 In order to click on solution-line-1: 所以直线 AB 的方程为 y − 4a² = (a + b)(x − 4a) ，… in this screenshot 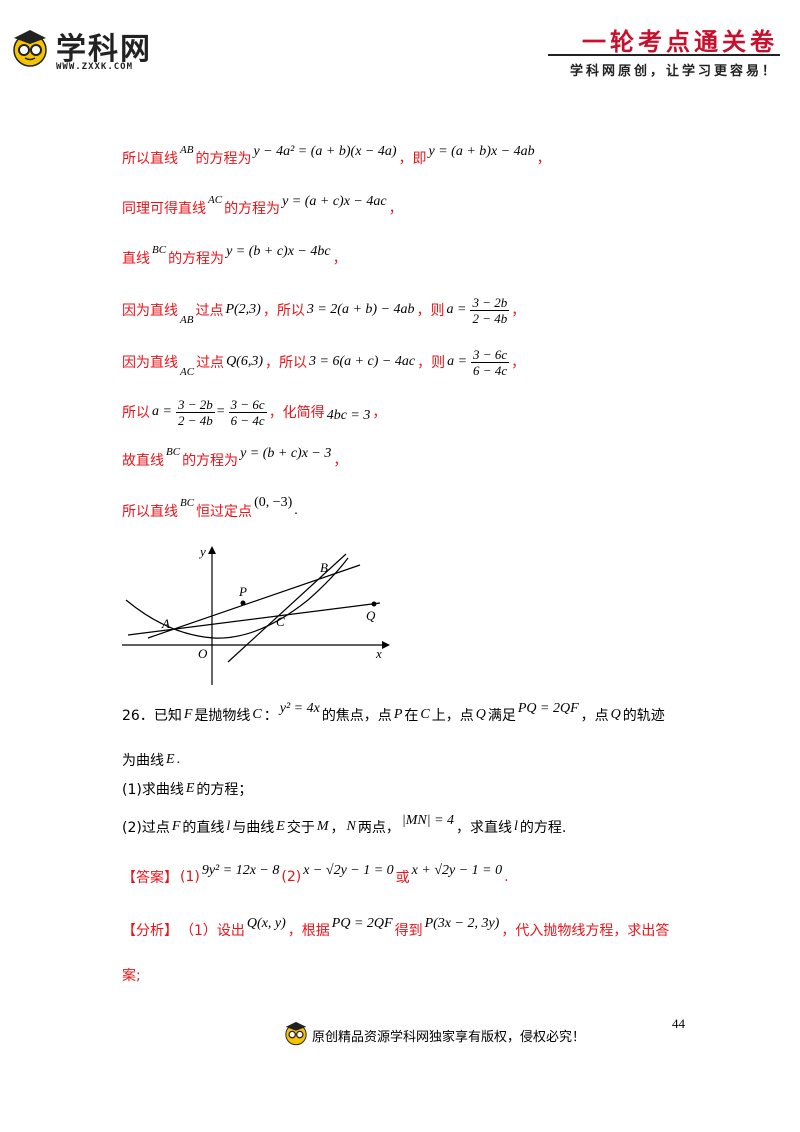, I will do `click(336, 155)`.